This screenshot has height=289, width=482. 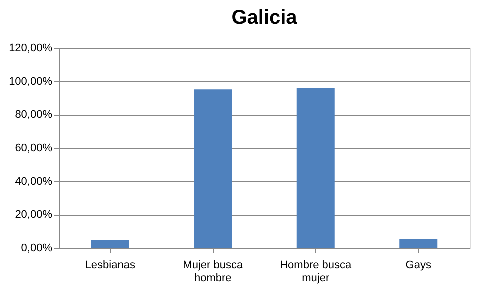 What do you see at coordinates (34, 215) in the screenshot?
I see `y-tick-label: 20,00%` at bounding box center [34, 215].